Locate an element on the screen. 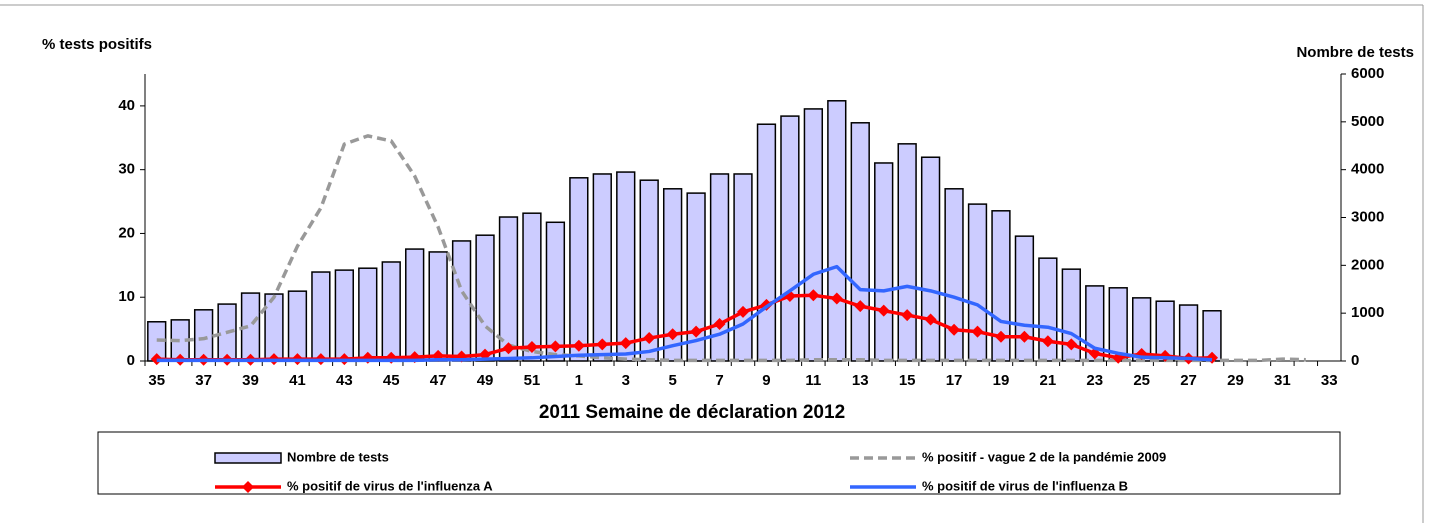  y2-tick-label: 2000 is located at coordinates (1367, 264).